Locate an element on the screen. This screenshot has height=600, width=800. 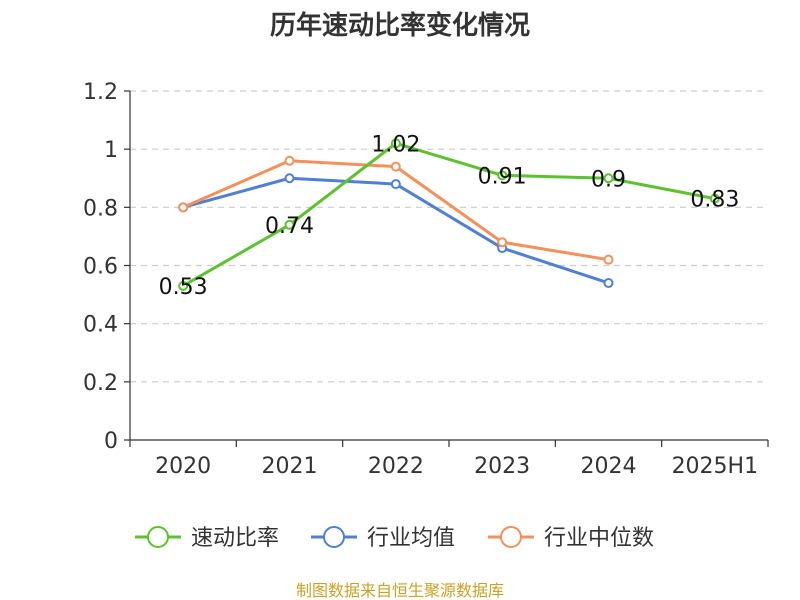
y-tick-label: 0.4 is located at coordinates (100, 325).